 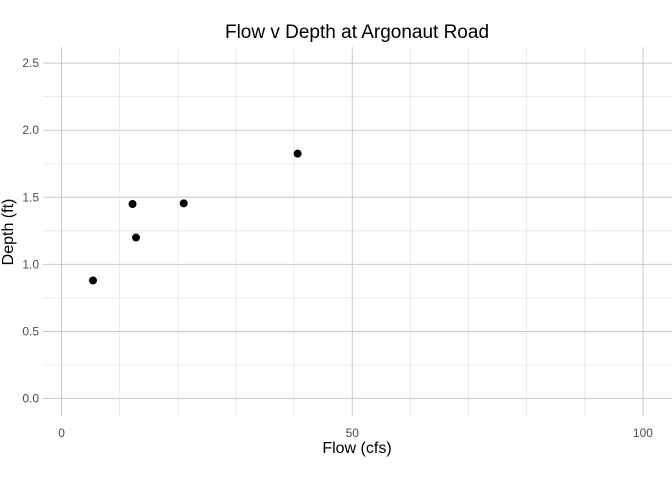 I want to click on y-tick-label: 2.0, so click(x=30, y=130).